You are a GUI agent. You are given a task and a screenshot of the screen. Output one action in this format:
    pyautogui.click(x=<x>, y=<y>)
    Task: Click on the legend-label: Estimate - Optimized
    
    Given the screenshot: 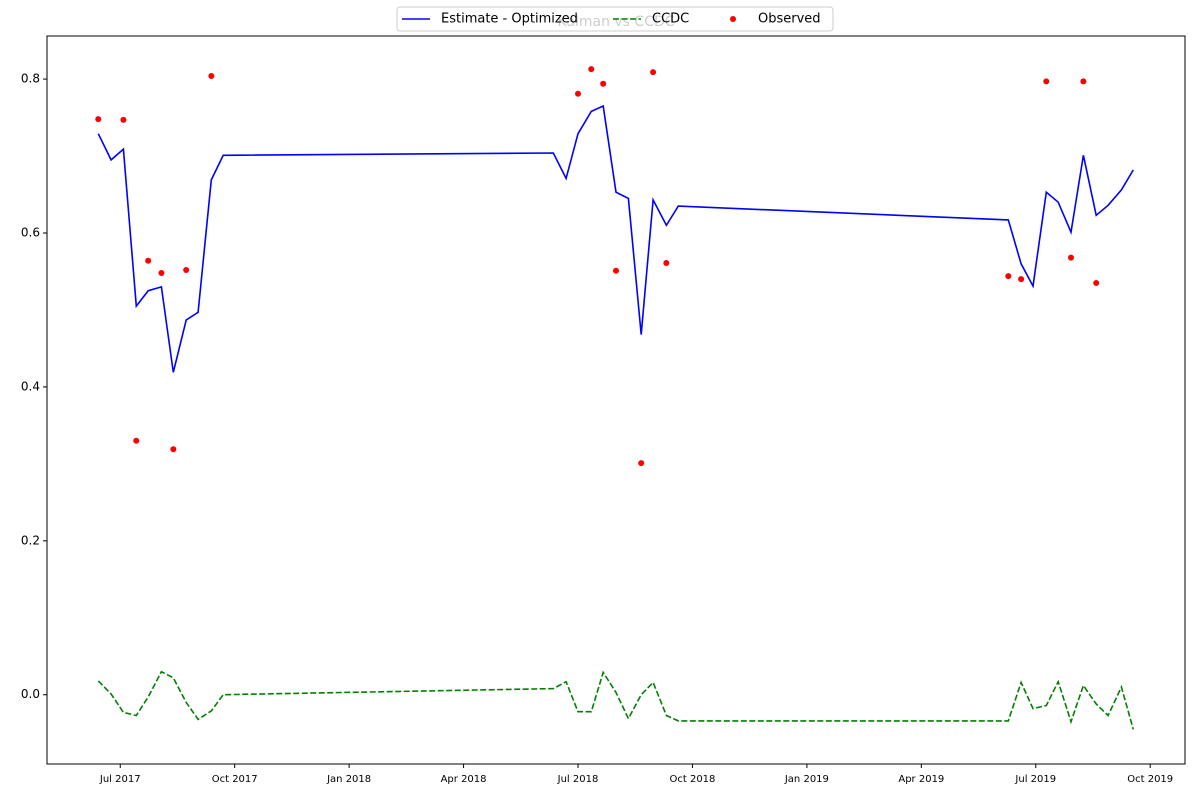 What is the action you would take?
    pyautogui.click(x=509, y=19)
    